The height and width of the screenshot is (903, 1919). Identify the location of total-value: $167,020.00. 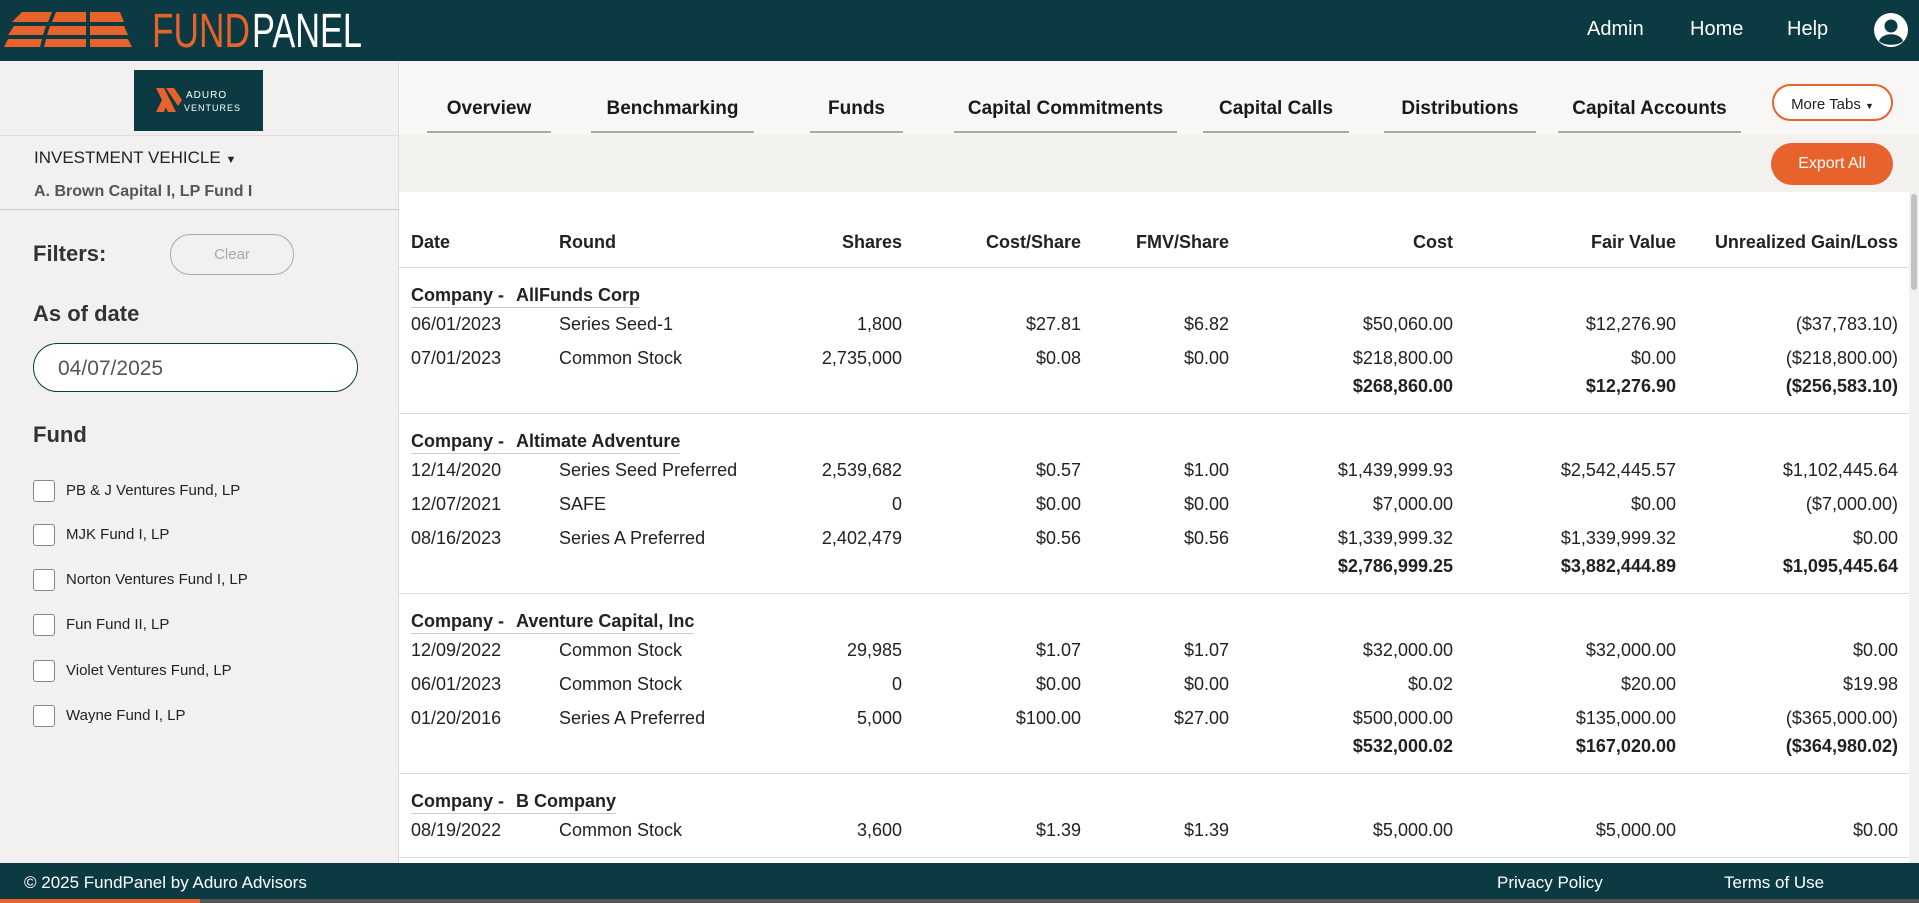
(1625, 746).